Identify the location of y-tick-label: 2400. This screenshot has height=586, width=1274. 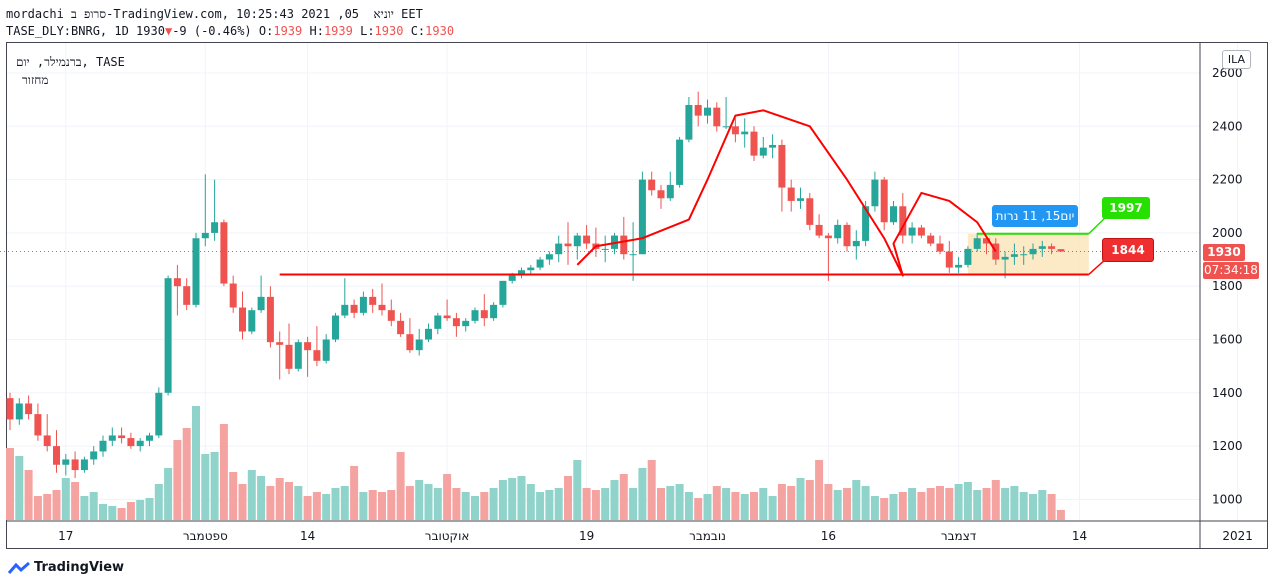
(1227, 126).